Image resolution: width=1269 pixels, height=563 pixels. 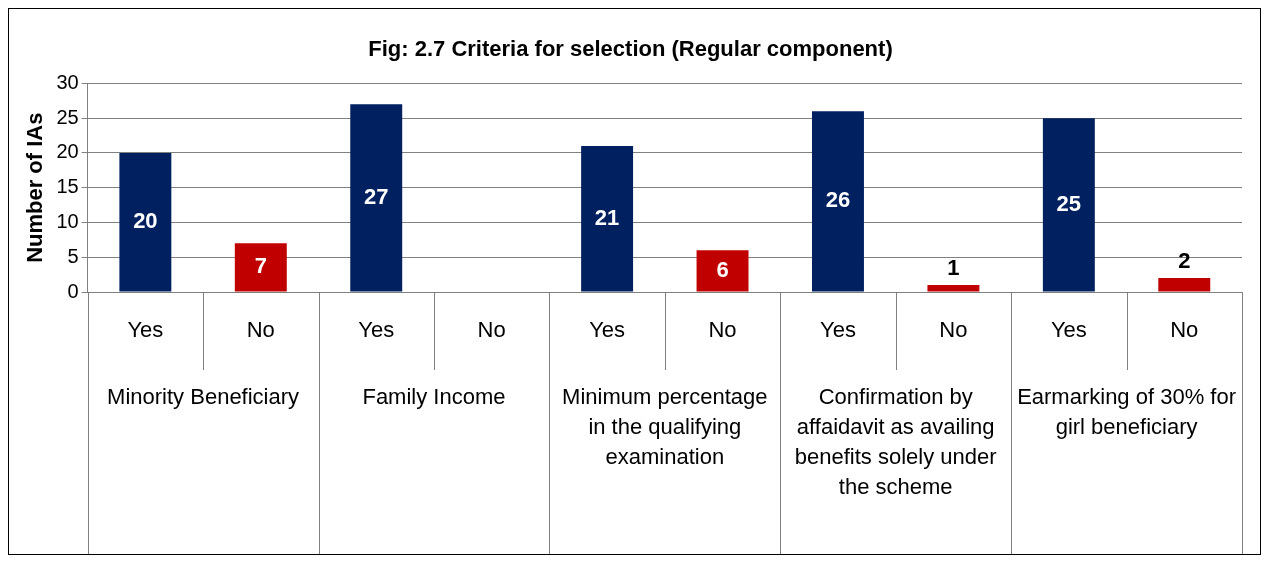 What do you see at coordinates (895, 442) in the screenshot?
I see `text: Confirmation by affaidavit as availing benefits solely under the scheme` at bounding box center [895, 442].